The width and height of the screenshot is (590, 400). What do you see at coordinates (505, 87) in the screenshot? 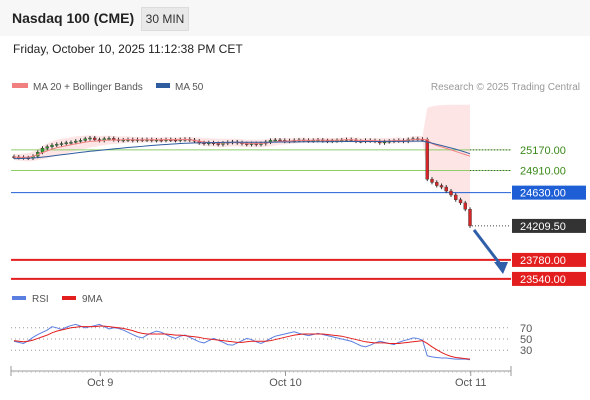
I see `credit-text: Research © 2025 Trading Central` at bounding box center [505, 87].